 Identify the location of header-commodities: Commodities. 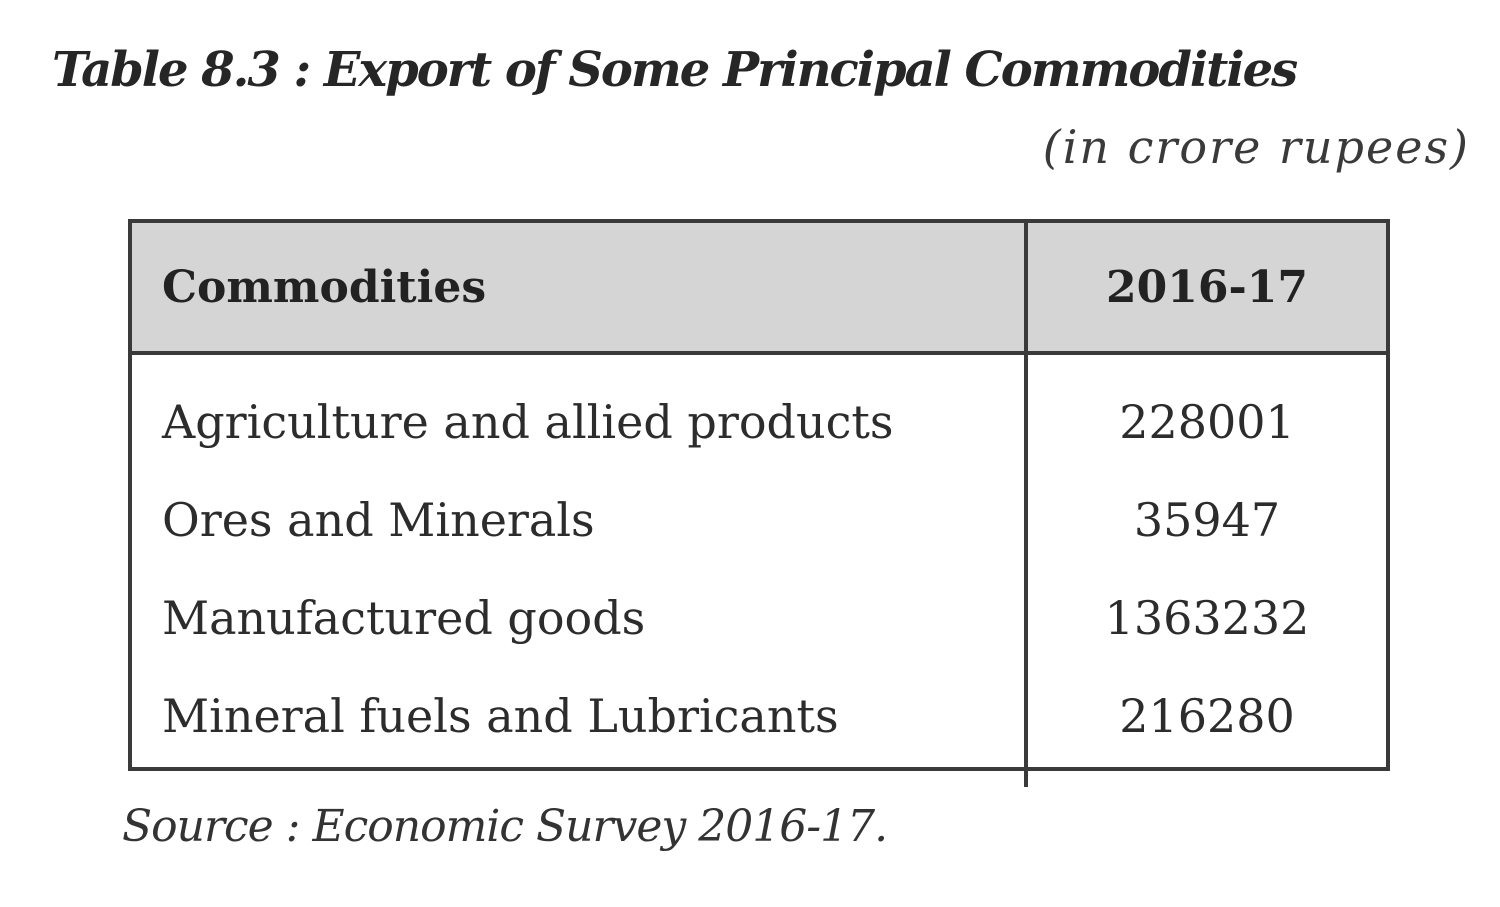
(580, 289).